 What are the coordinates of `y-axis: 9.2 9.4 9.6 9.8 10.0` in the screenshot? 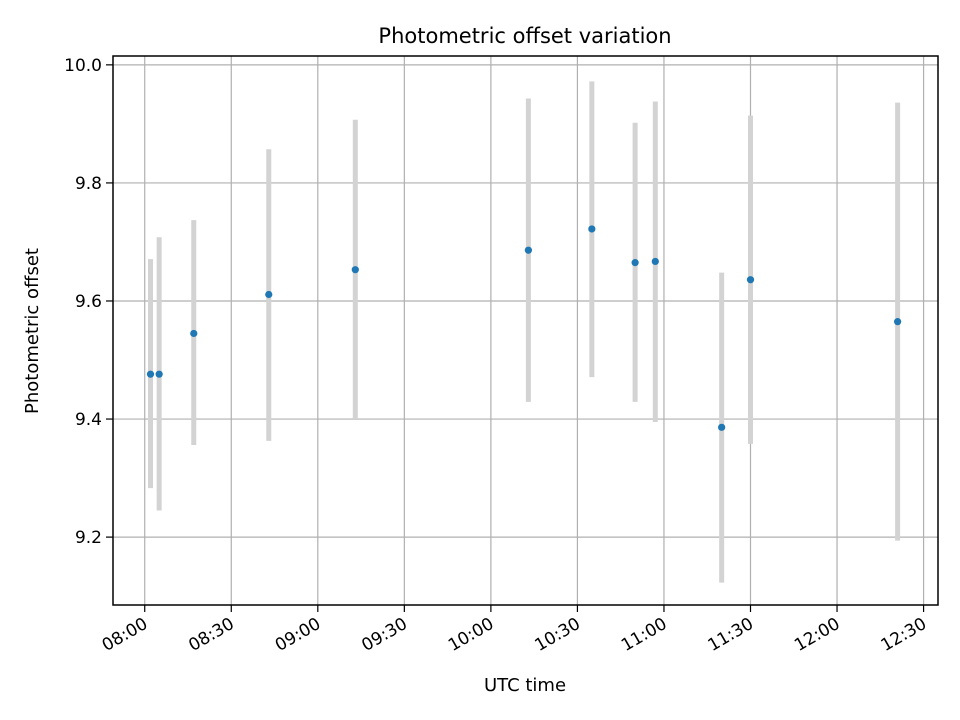 It's located at (88, 302).